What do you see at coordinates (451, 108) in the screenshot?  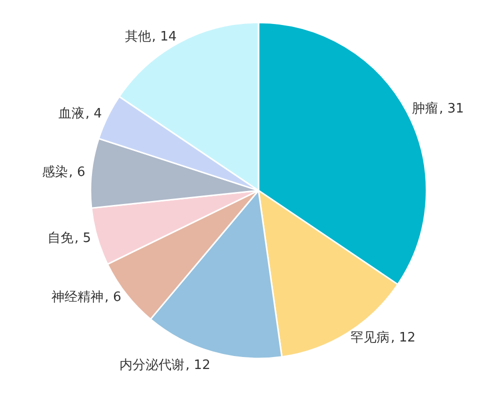 I see `data-label: , 31` at bounding box center [451, 108].